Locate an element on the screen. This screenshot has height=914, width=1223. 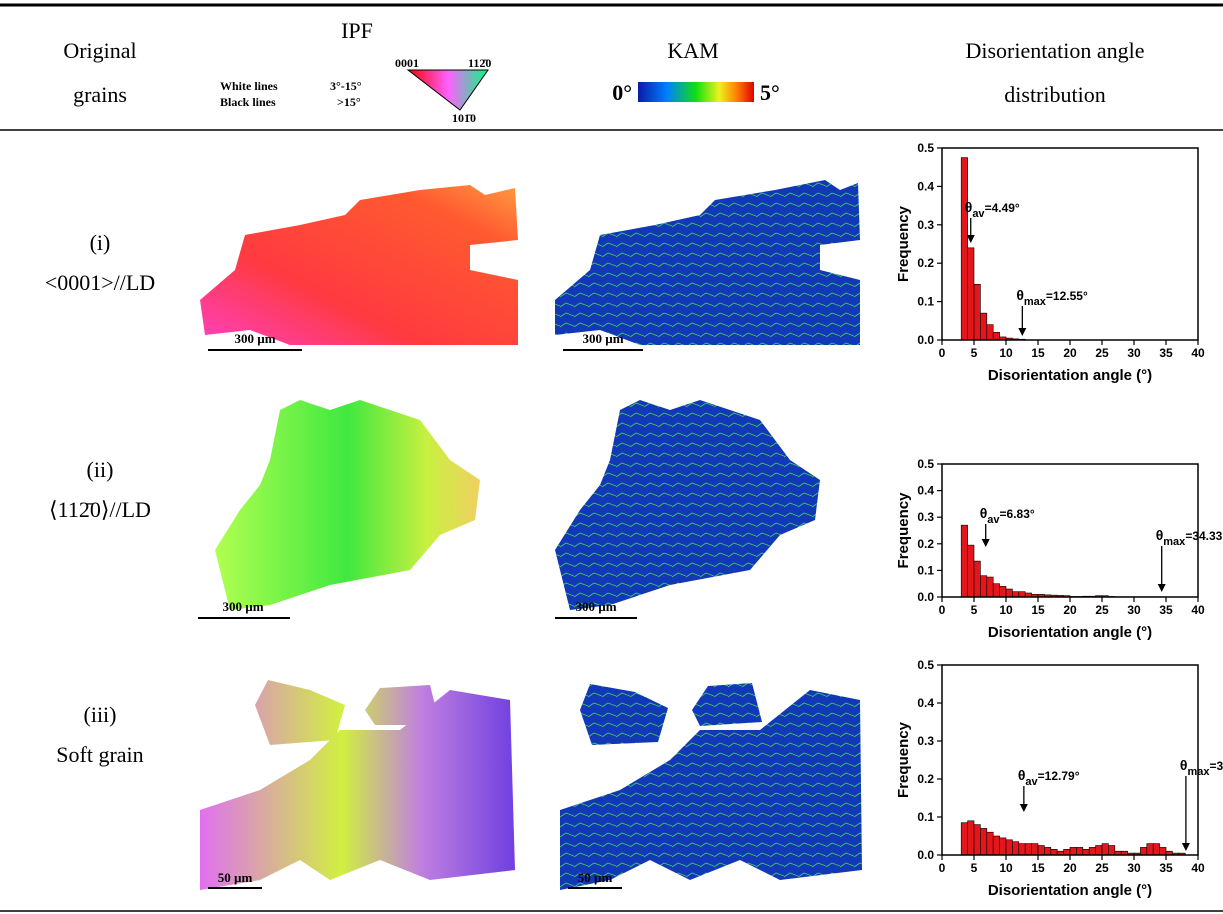
header-text: IPF is located at coordinates (357, 30).